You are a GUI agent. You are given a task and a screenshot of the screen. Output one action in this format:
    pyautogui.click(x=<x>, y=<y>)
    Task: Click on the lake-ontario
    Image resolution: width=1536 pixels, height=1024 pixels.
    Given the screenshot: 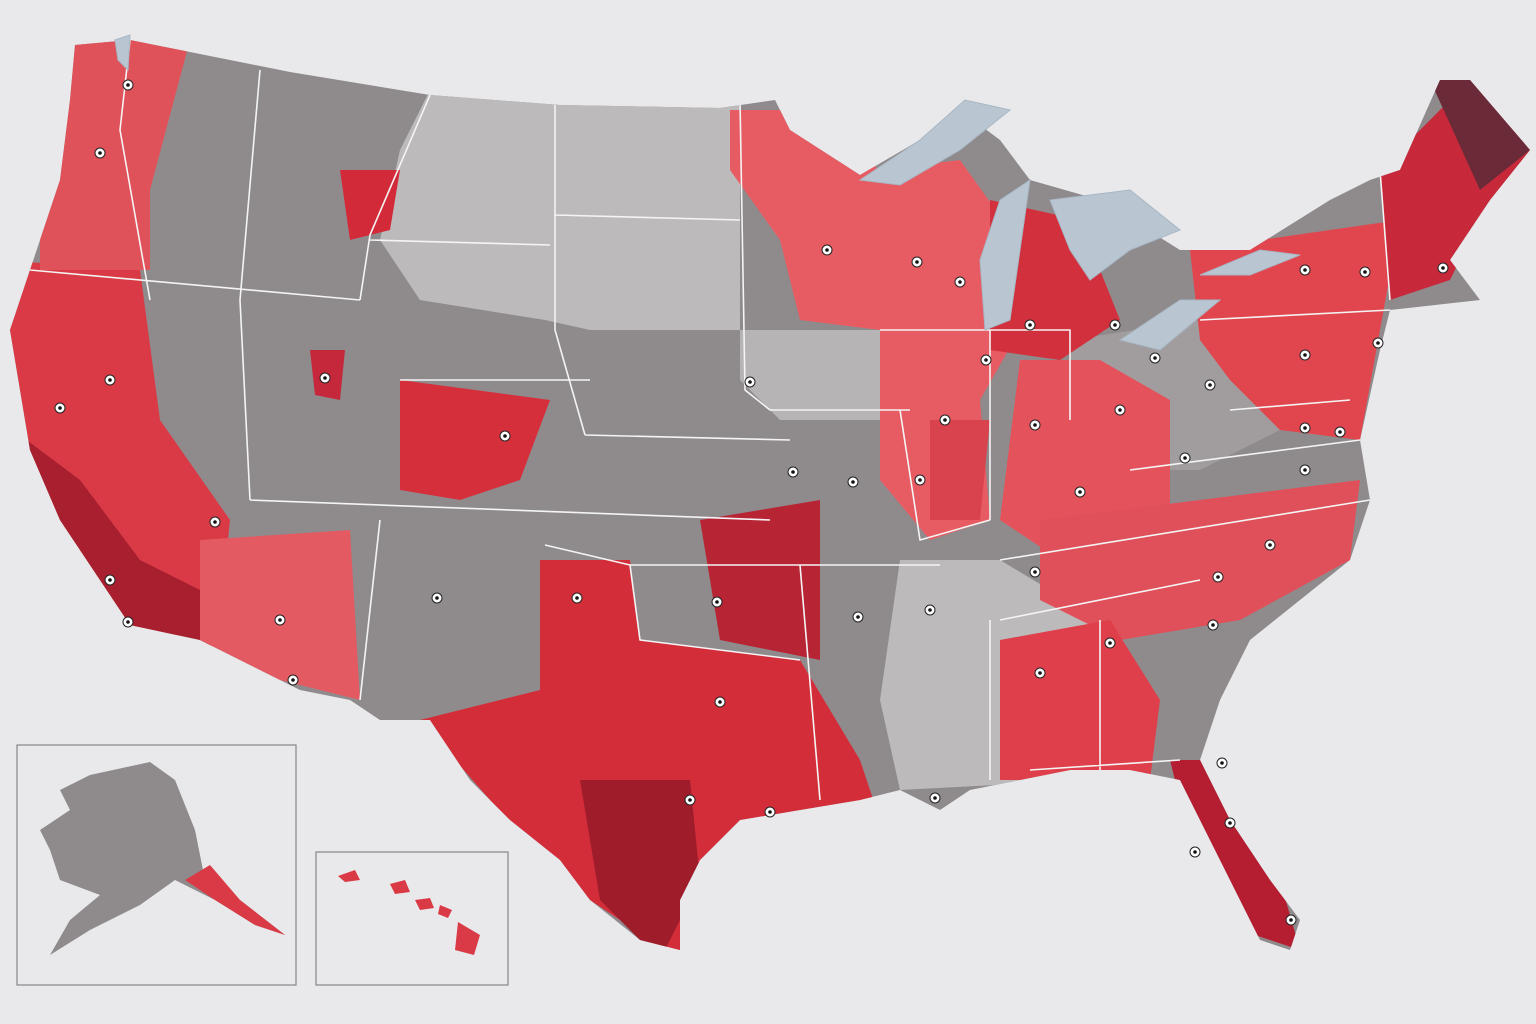 What is the action you would take?
    pyautogui.click(x=1250, y=262)
    